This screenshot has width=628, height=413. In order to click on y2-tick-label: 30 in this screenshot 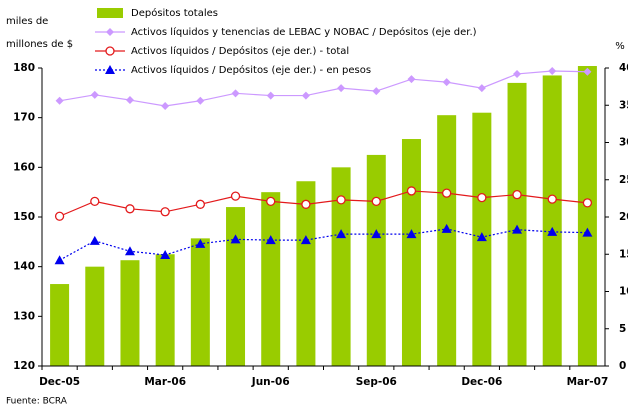, I will do `click(623, 143)`.